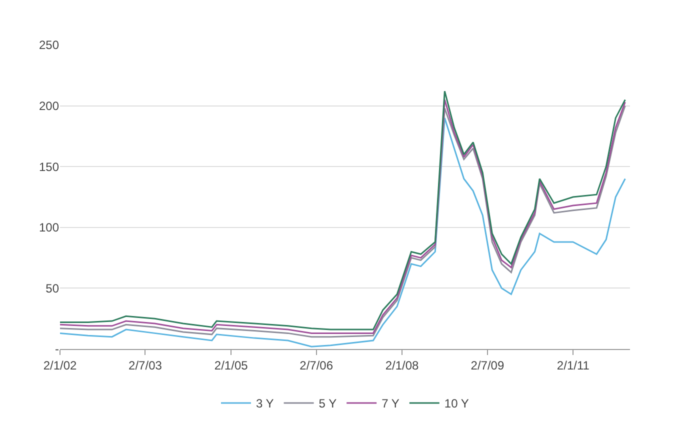 The image size is (680, 429). What do you see at coordinates (317, 365) in the screenshot?
I see `x-tick-label: 2/7/06` at bounding box center [317, 365].